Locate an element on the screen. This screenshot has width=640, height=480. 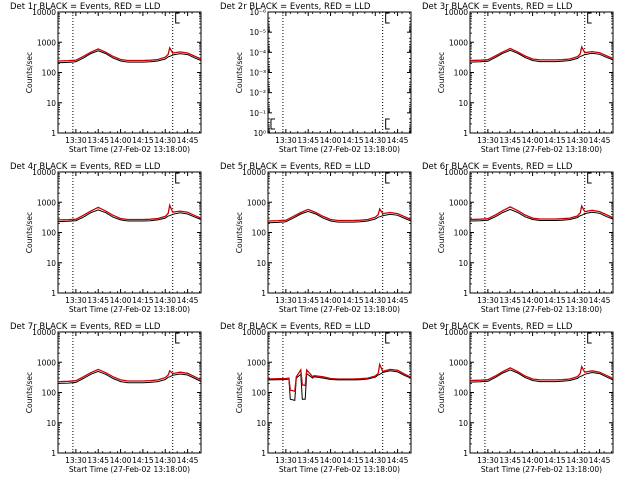
y-tick-label: 10⁰ is located at coordinates (259, 133).